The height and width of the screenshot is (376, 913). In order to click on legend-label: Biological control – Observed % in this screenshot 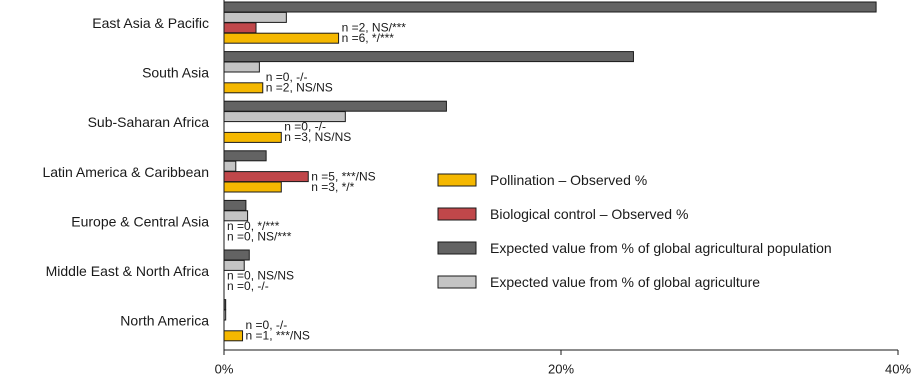, I will do `click(589, 214)`.